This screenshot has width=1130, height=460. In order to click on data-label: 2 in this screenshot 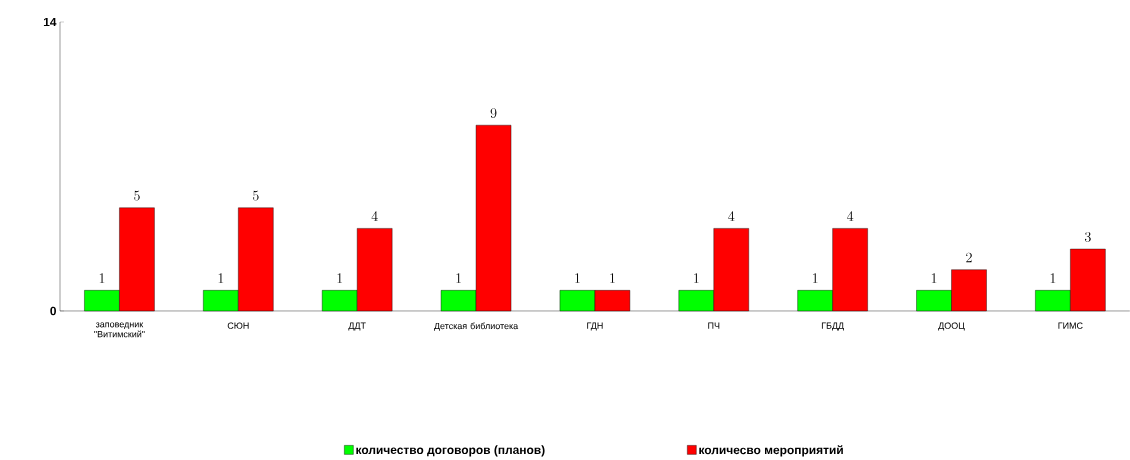, I will do `click(969, 257)`.